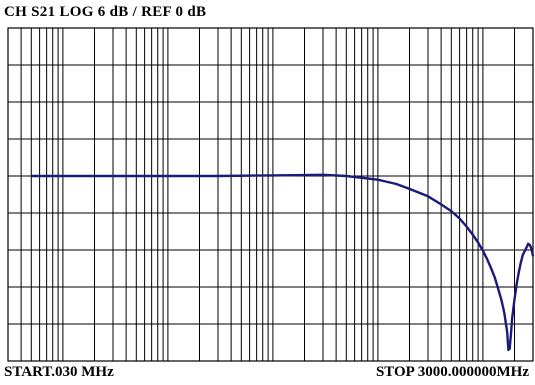  Describe the element at coordinates (452, 372) in the screenshot. I see `stop-frequency: STOP 3000.000000MHz` at that location.